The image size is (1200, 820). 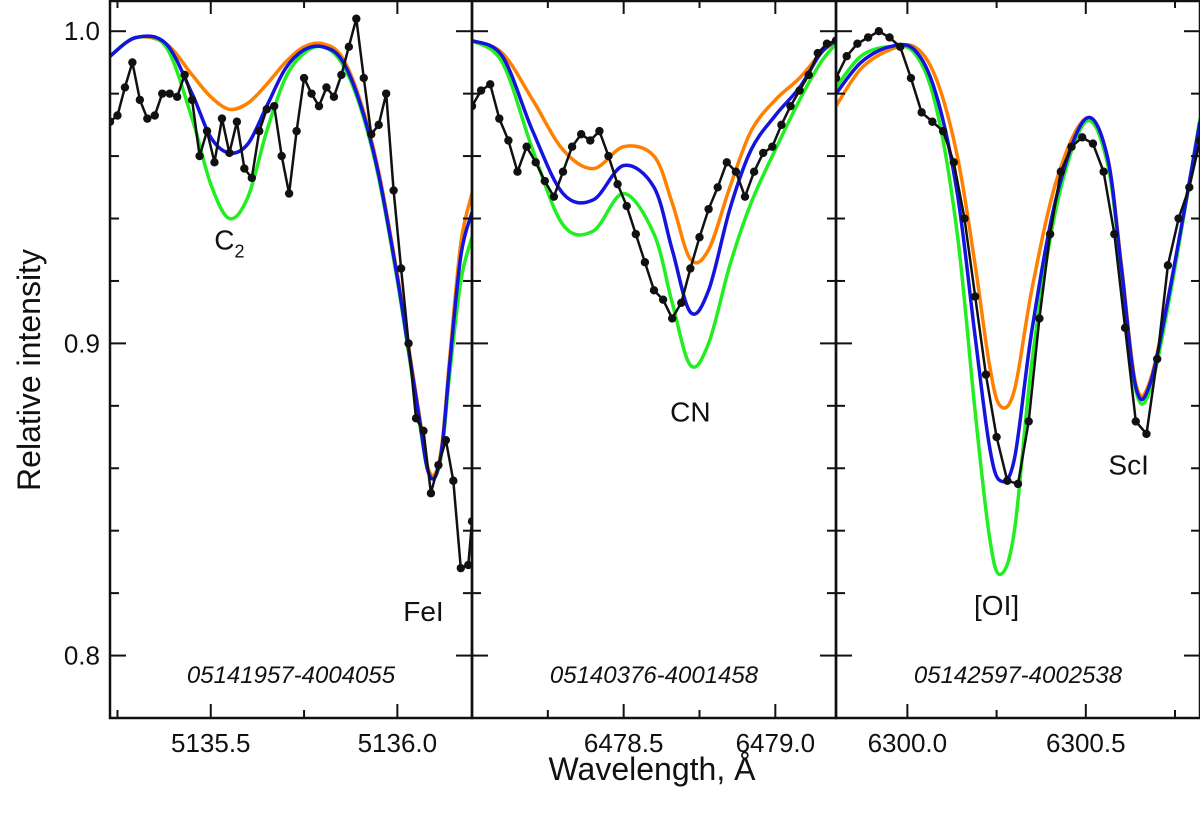 What do you see at coordinates (996, 605) in the screenshot?
I see `line-label: [OI]` at bounding box center [996, 605].